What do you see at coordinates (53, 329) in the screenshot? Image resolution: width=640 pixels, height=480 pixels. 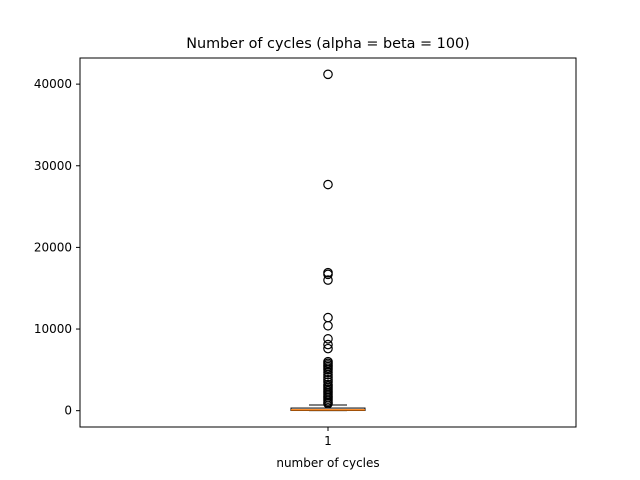 I see `y-tick-label: 10000` at bounding box center [53, 329].